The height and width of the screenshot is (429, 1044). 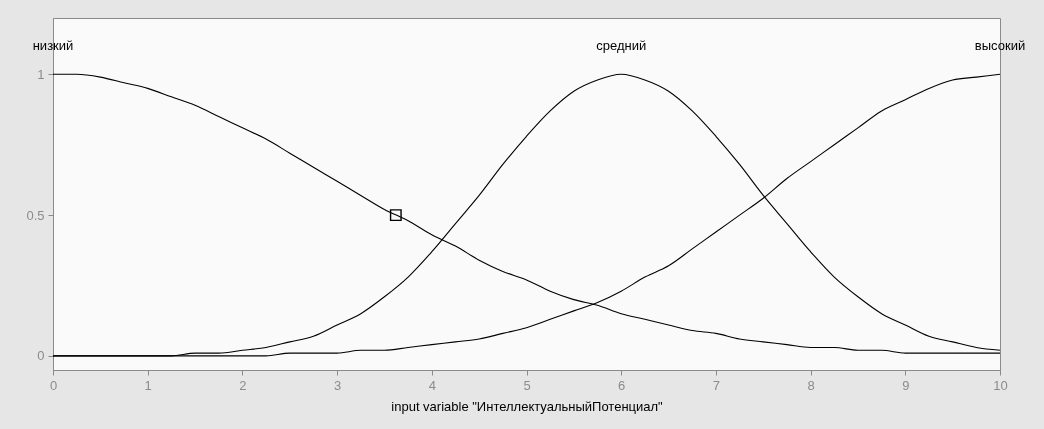 I want to click on x-tick-label: 2, so click(x=243, y=385).